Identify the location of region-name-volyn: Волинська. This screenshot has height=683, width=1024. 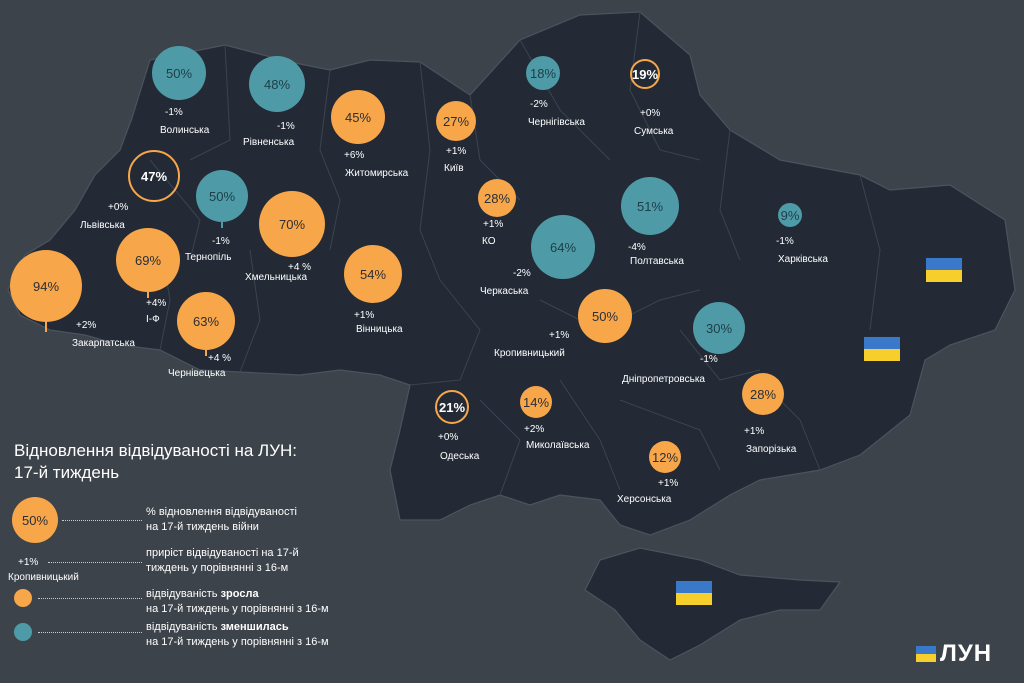
(185, 130).